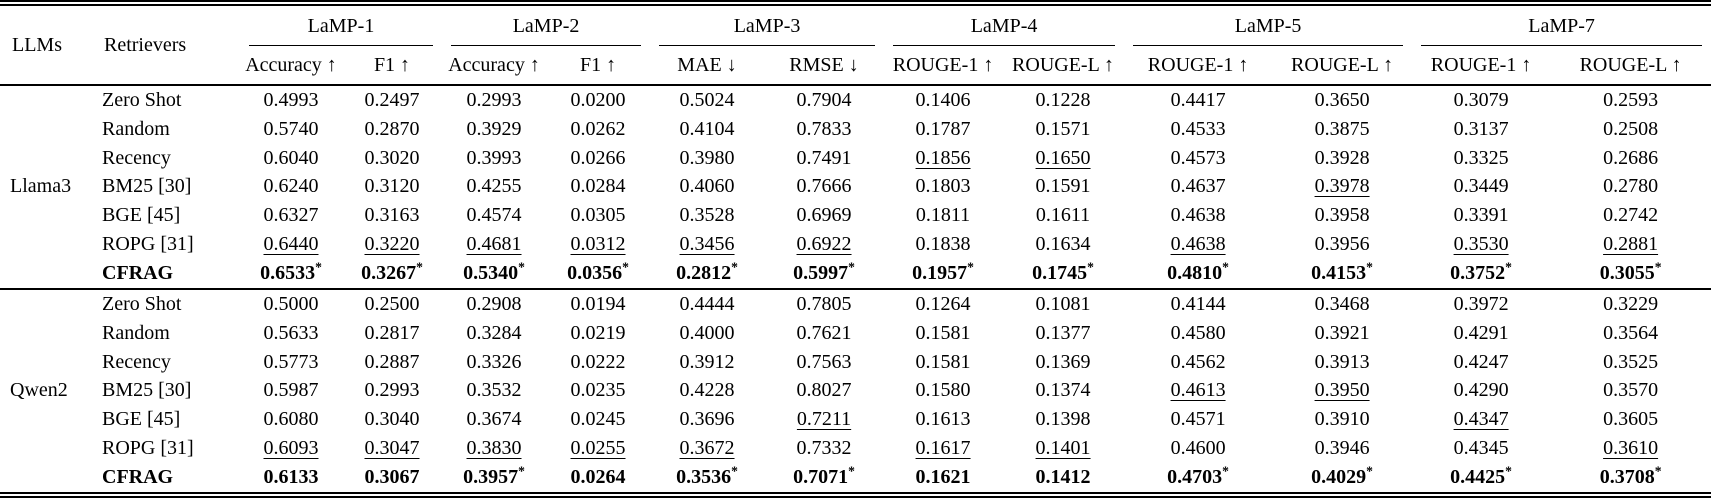 This screenshot has height=498, width=1711. Describe the element at coordinates (136, 157) in the screenshot. I see `retriever-name-cell: Recency` at that location.